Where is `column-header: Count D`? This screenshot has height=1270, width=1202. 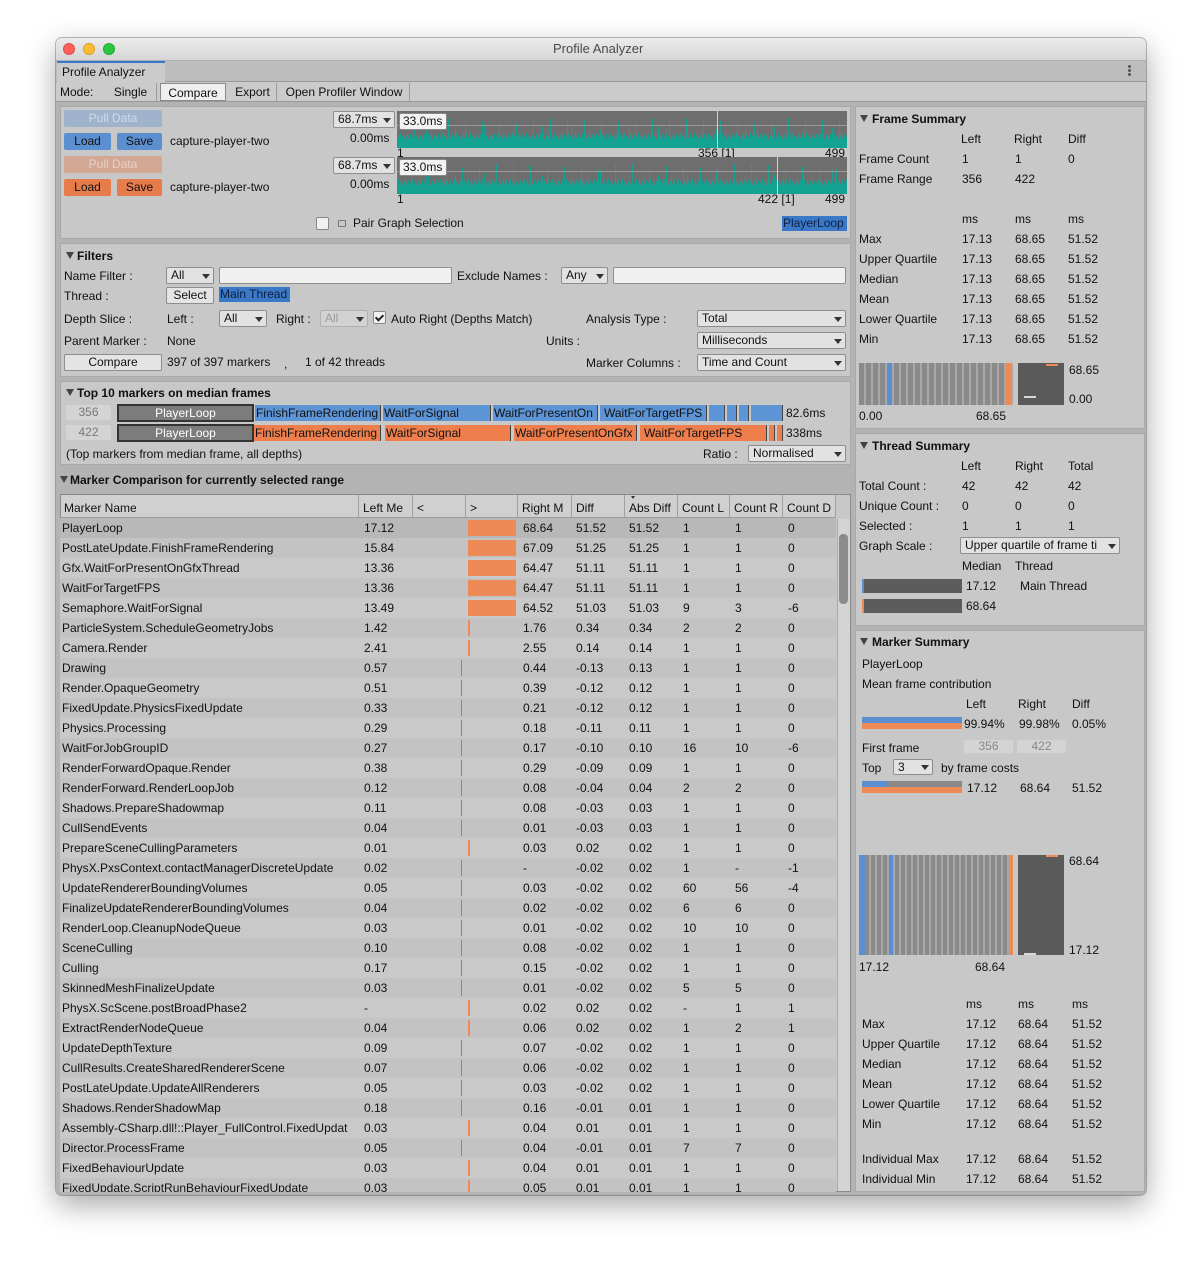 column-header: Count D is located at coordinates (809, 506).